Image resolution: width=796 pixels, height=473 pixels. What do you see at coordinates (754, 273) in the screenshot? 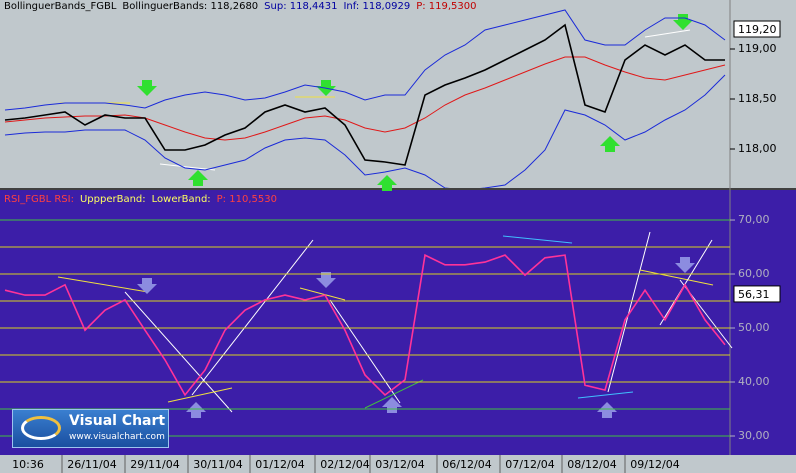
I see `y-tick-label: 60,00` at bounding box center [754, 273].